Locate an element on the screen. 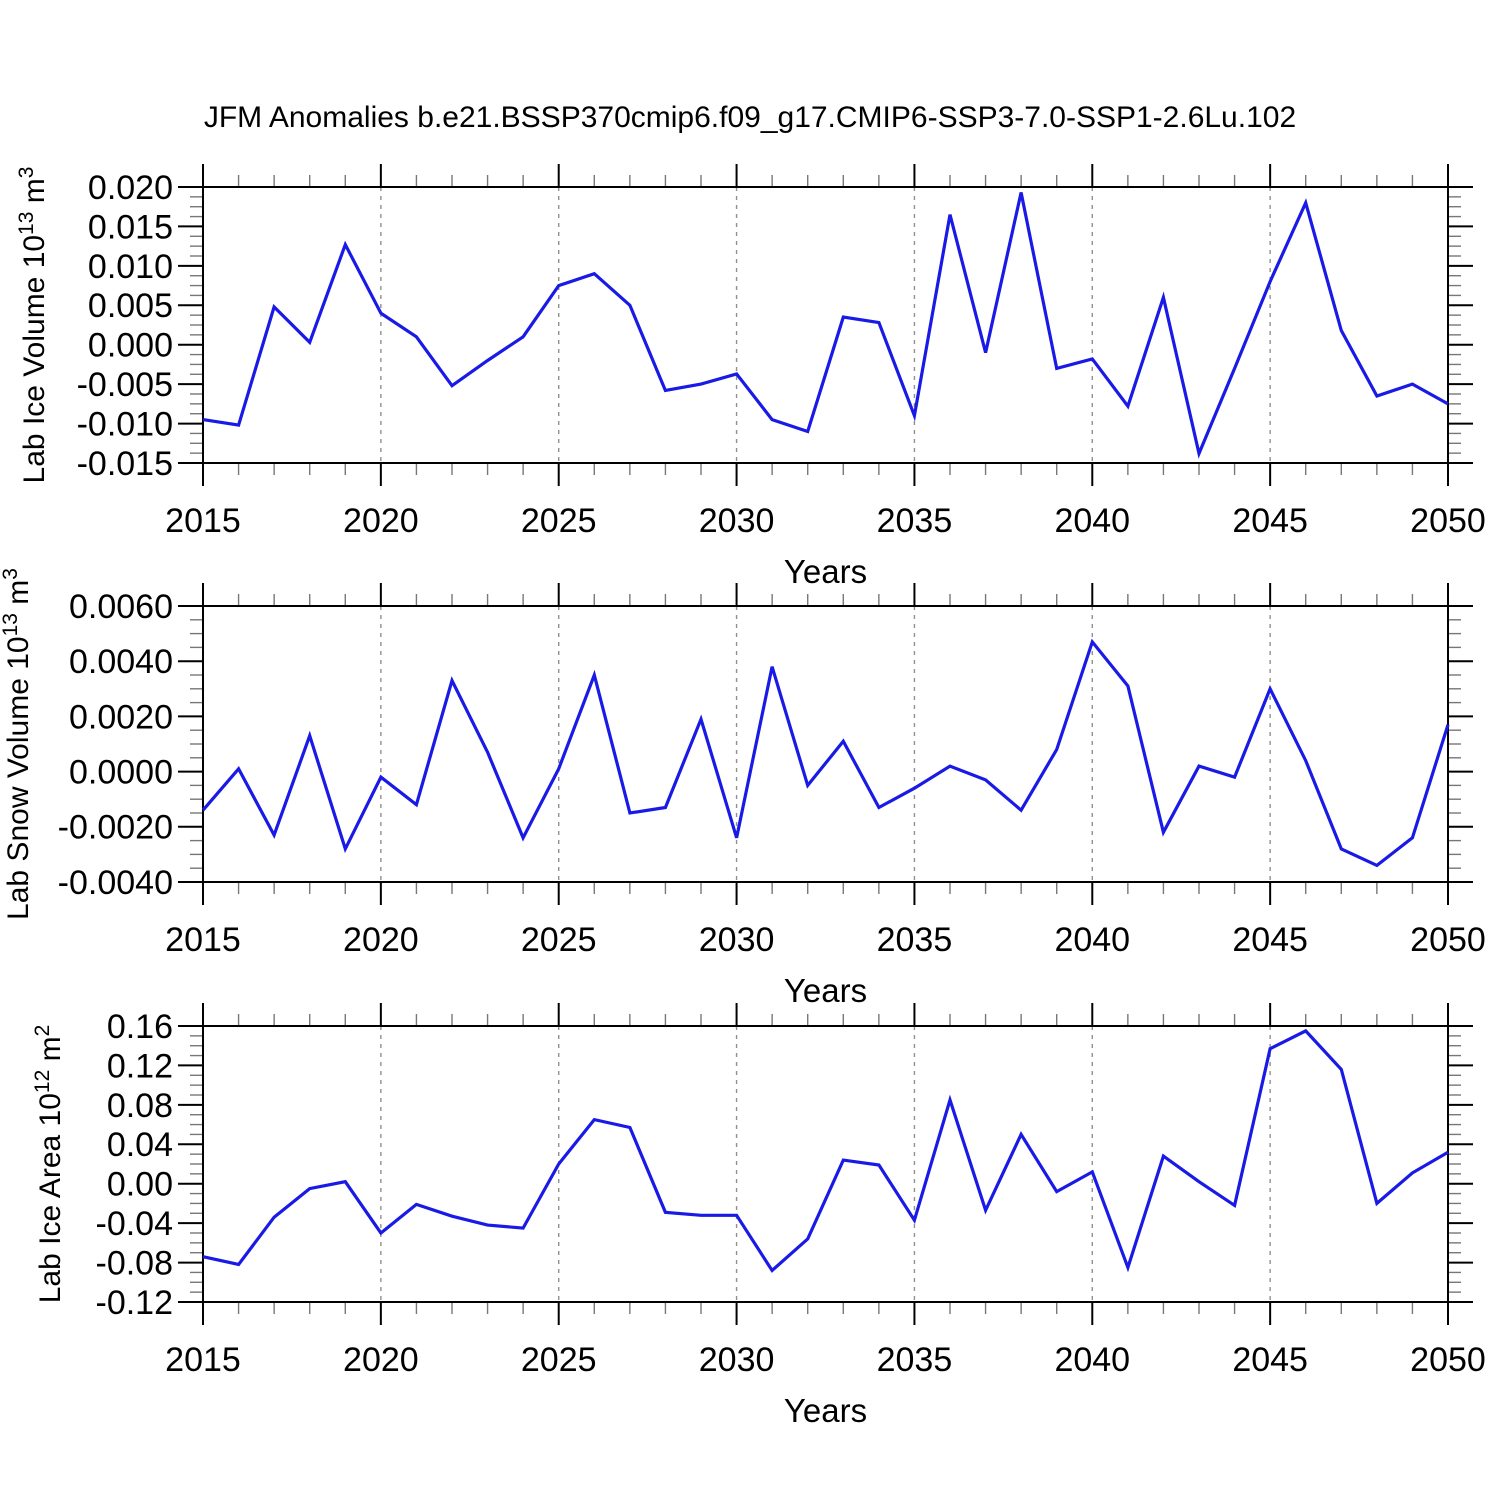  y-tick-label: 0.010 is located at coordinates (130, 267).